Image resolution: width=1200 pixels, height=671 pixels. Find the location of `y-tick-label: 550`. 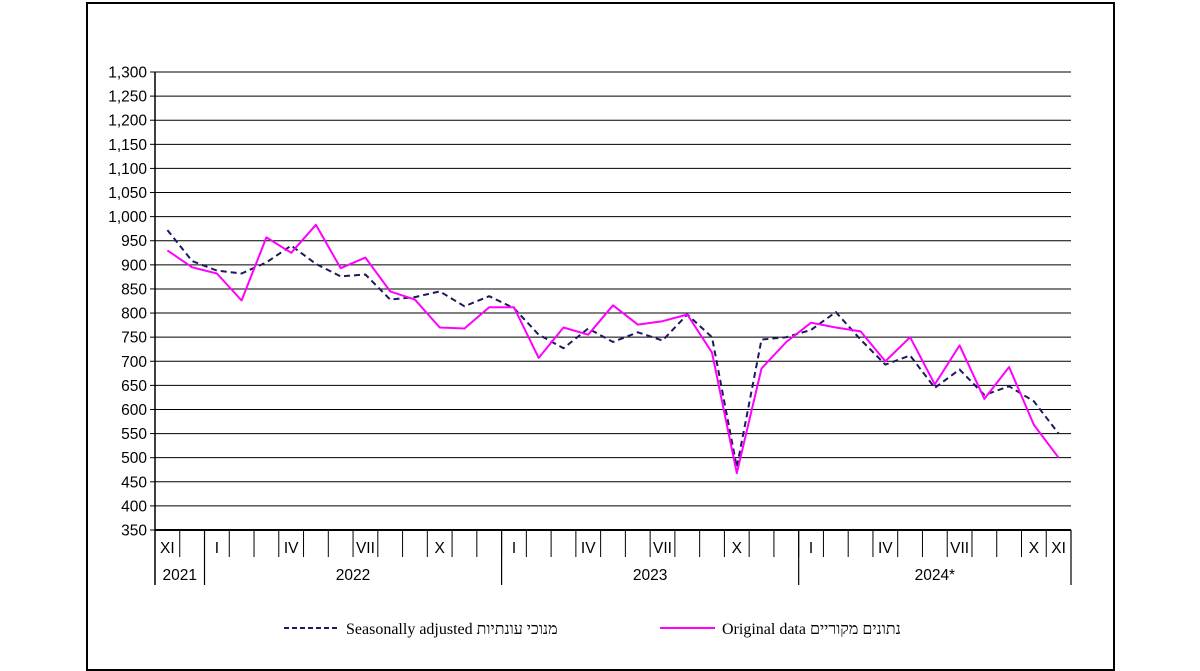

y-tick-label: 550 is located at coordinates (134, 434).